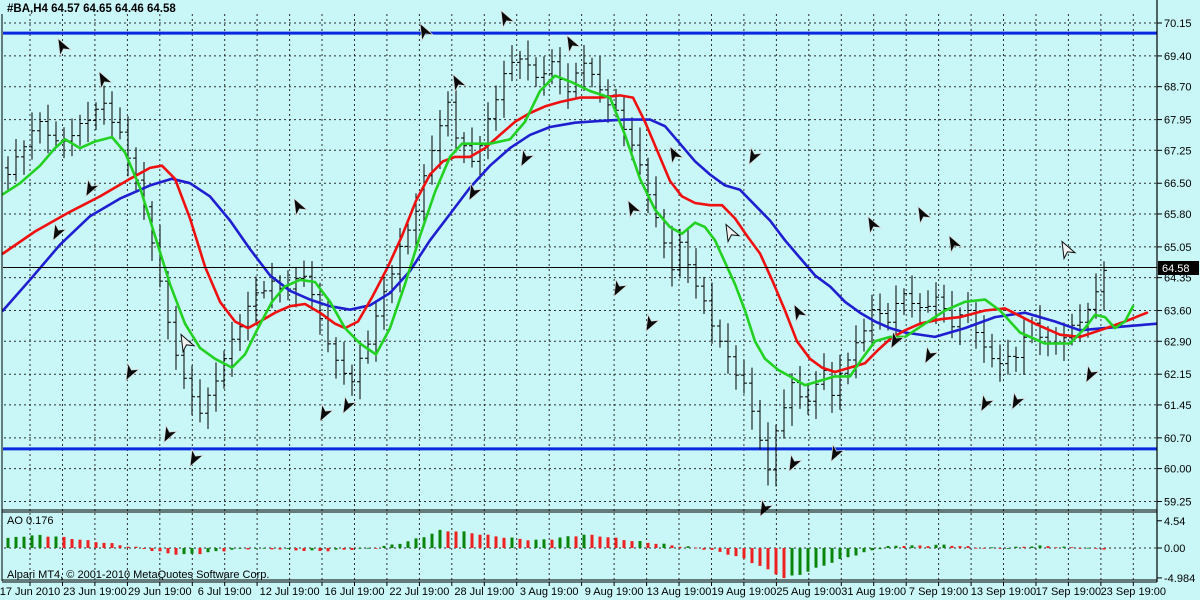 This screenshot has height=600, width=1200. Describe the element at coordinates (1176, 550) in the screenshot. I see `ao-axis: 4.54 0.00 -4.984` at that location.